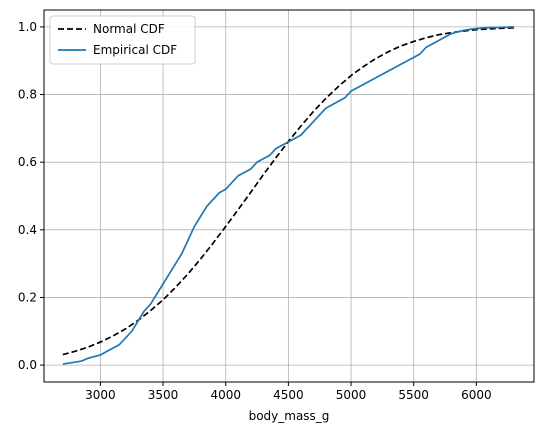  Describe the element at coordinates (413, 395) in the screenshot. I see `x-tick-label: 5500` at that location.